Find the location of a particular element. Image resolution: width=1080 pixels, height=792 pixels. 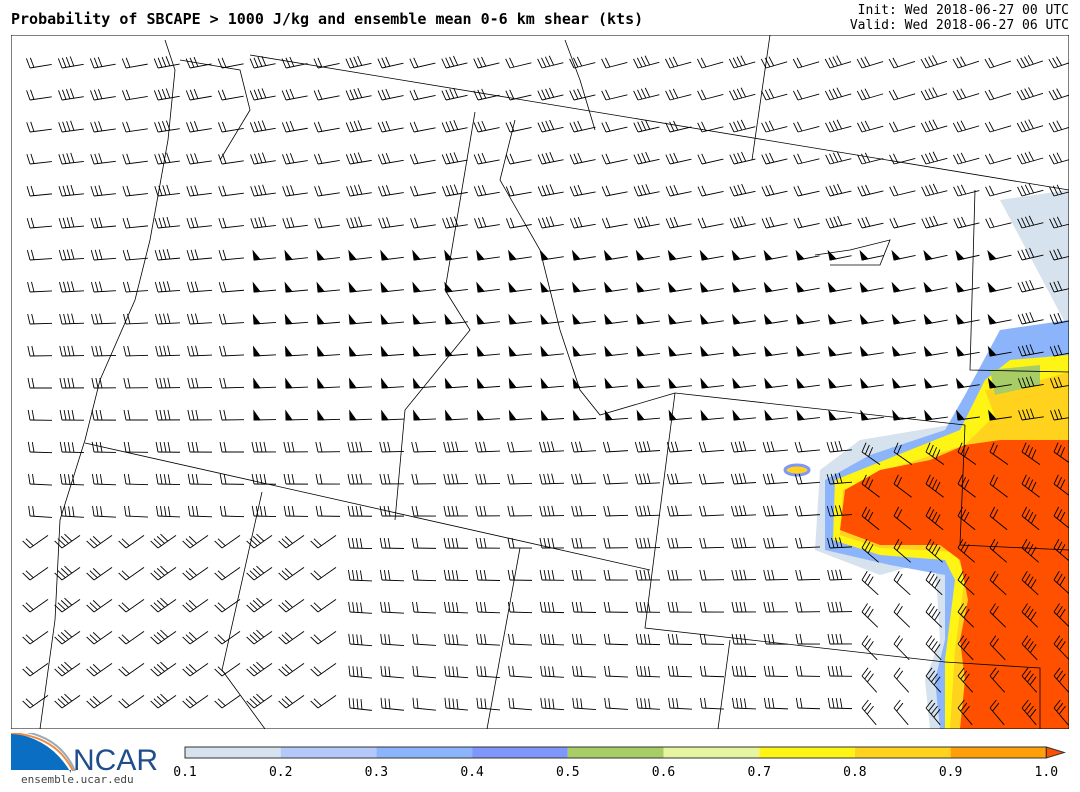

colorbar-tick-label: 0.8 is located at coordinates (855, 772).